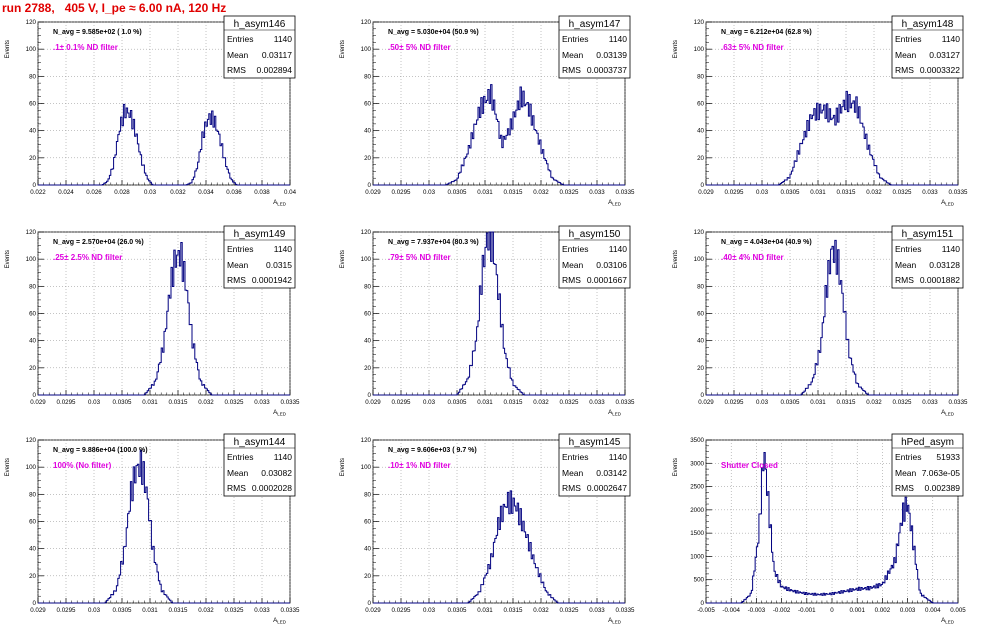  Describe the element at coordinates (432, 450) in the screenshot. I see `n-avg-label: N_avg = 9.606e+03 ( 9.7 %)` at that location.